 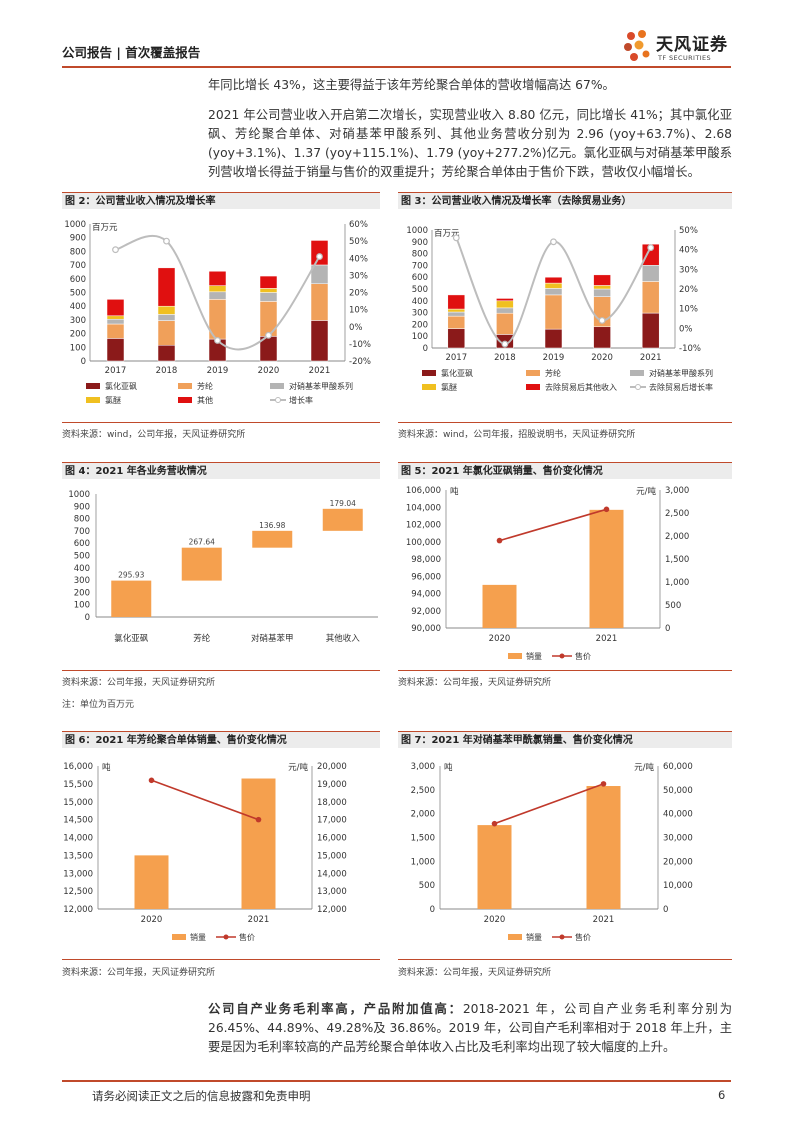 What do you see at coordinates (358, 276) in the screenshot?
I see `y2-tick-label: 30%` at bounding box center [358, 276].